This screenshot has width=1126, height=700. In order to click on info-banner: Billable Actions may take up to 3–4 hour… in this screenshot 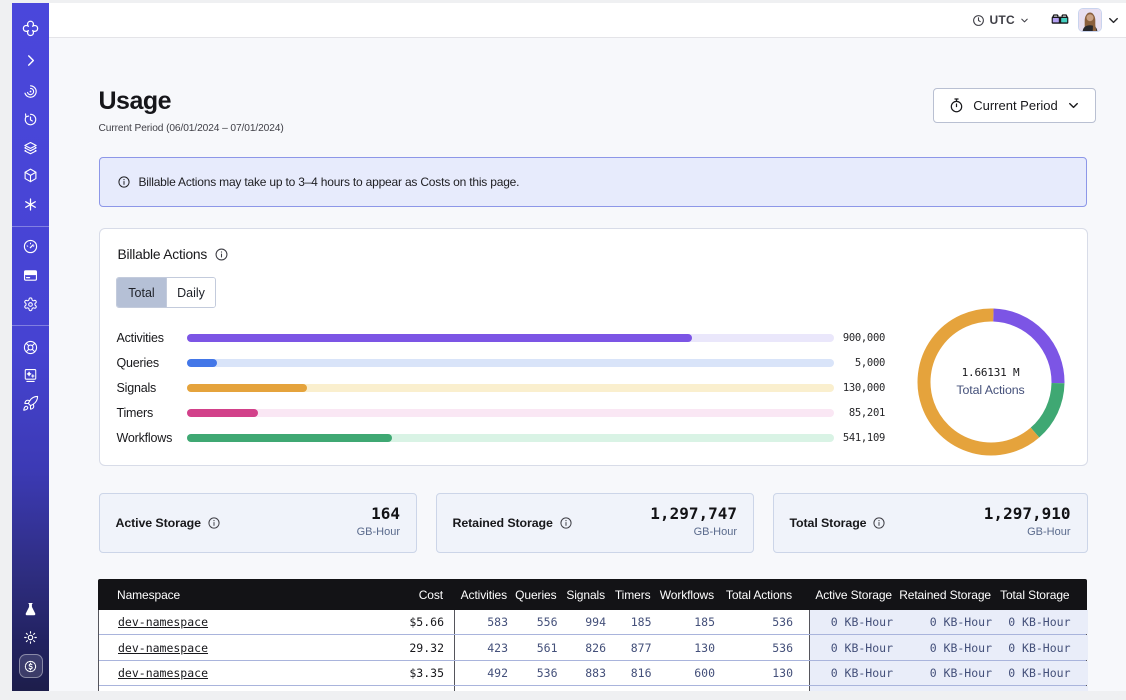, I will do `click(592, 182)`.